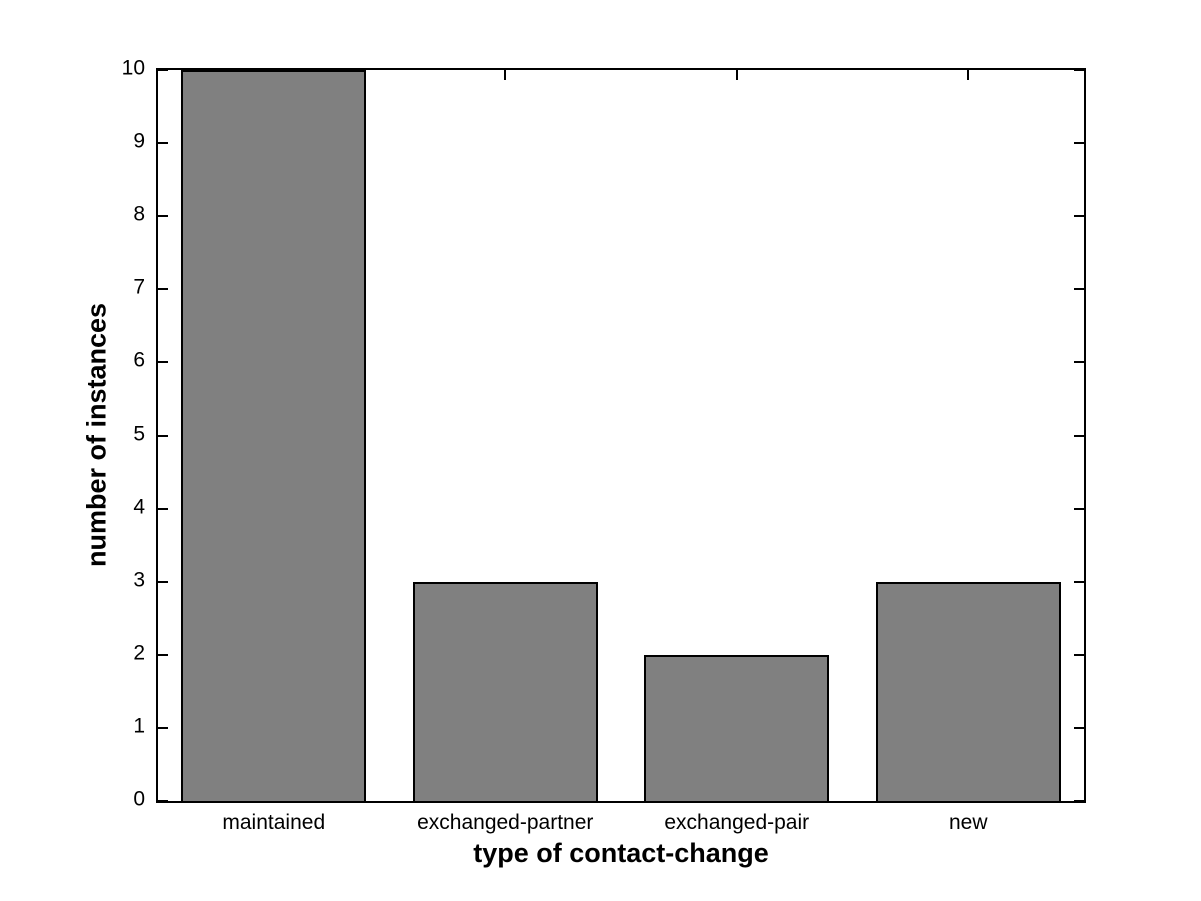 This screenshot has height=901, width=1201. What do you see at coordinates (505, 75) in the screenshot?
I see `x-tick-top-exchanged-partner` at bounding box center [505, 75].